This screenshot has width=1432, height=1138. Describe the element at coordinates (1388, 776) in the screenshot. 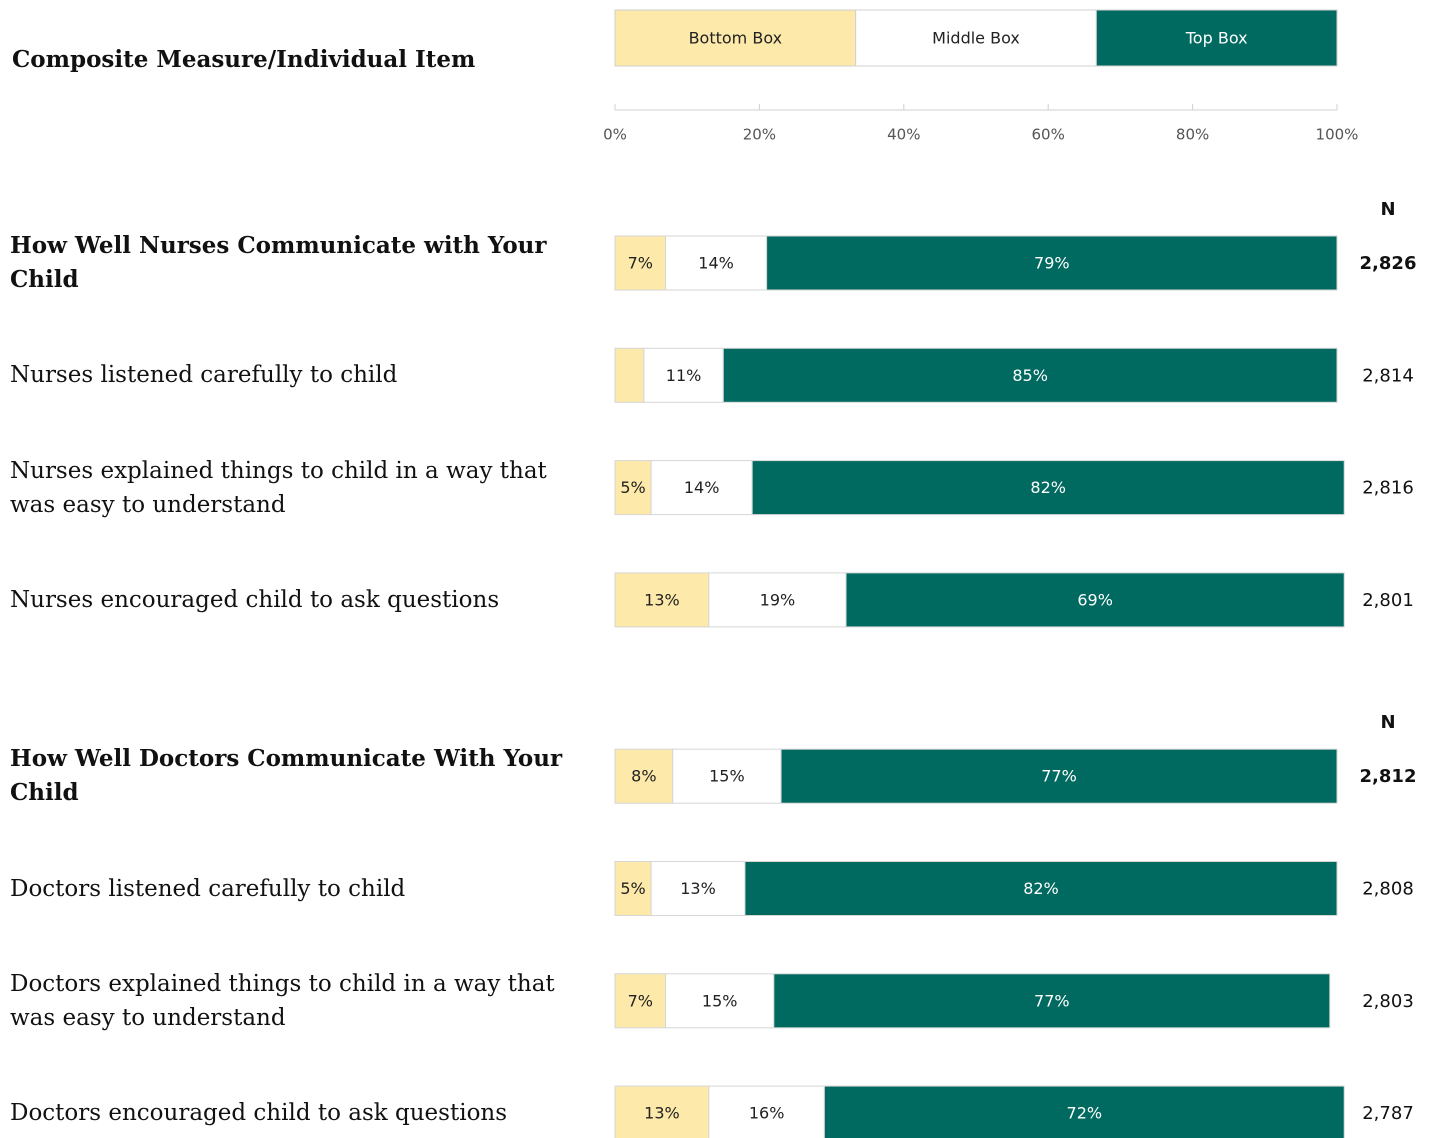

I see `n-value: 2,812` at that location.